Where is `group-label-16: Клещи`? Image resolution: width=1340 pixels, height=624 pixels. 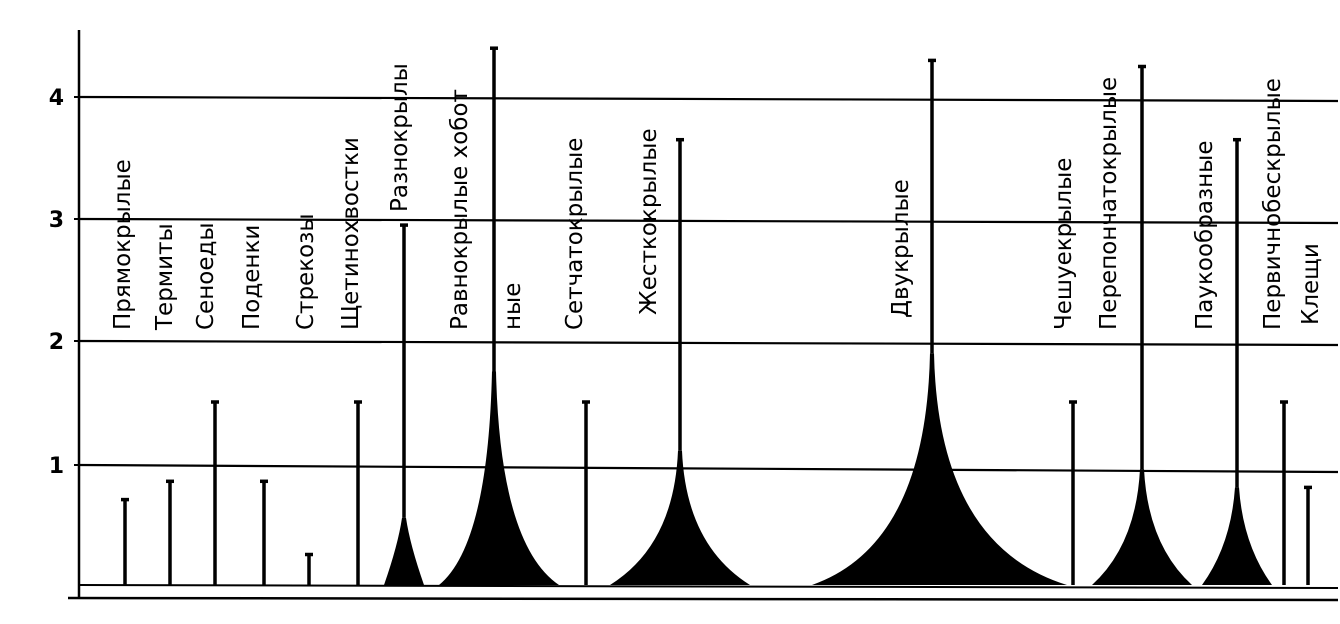
group-label-16: Клещи is located at coordinates (1311, 284).